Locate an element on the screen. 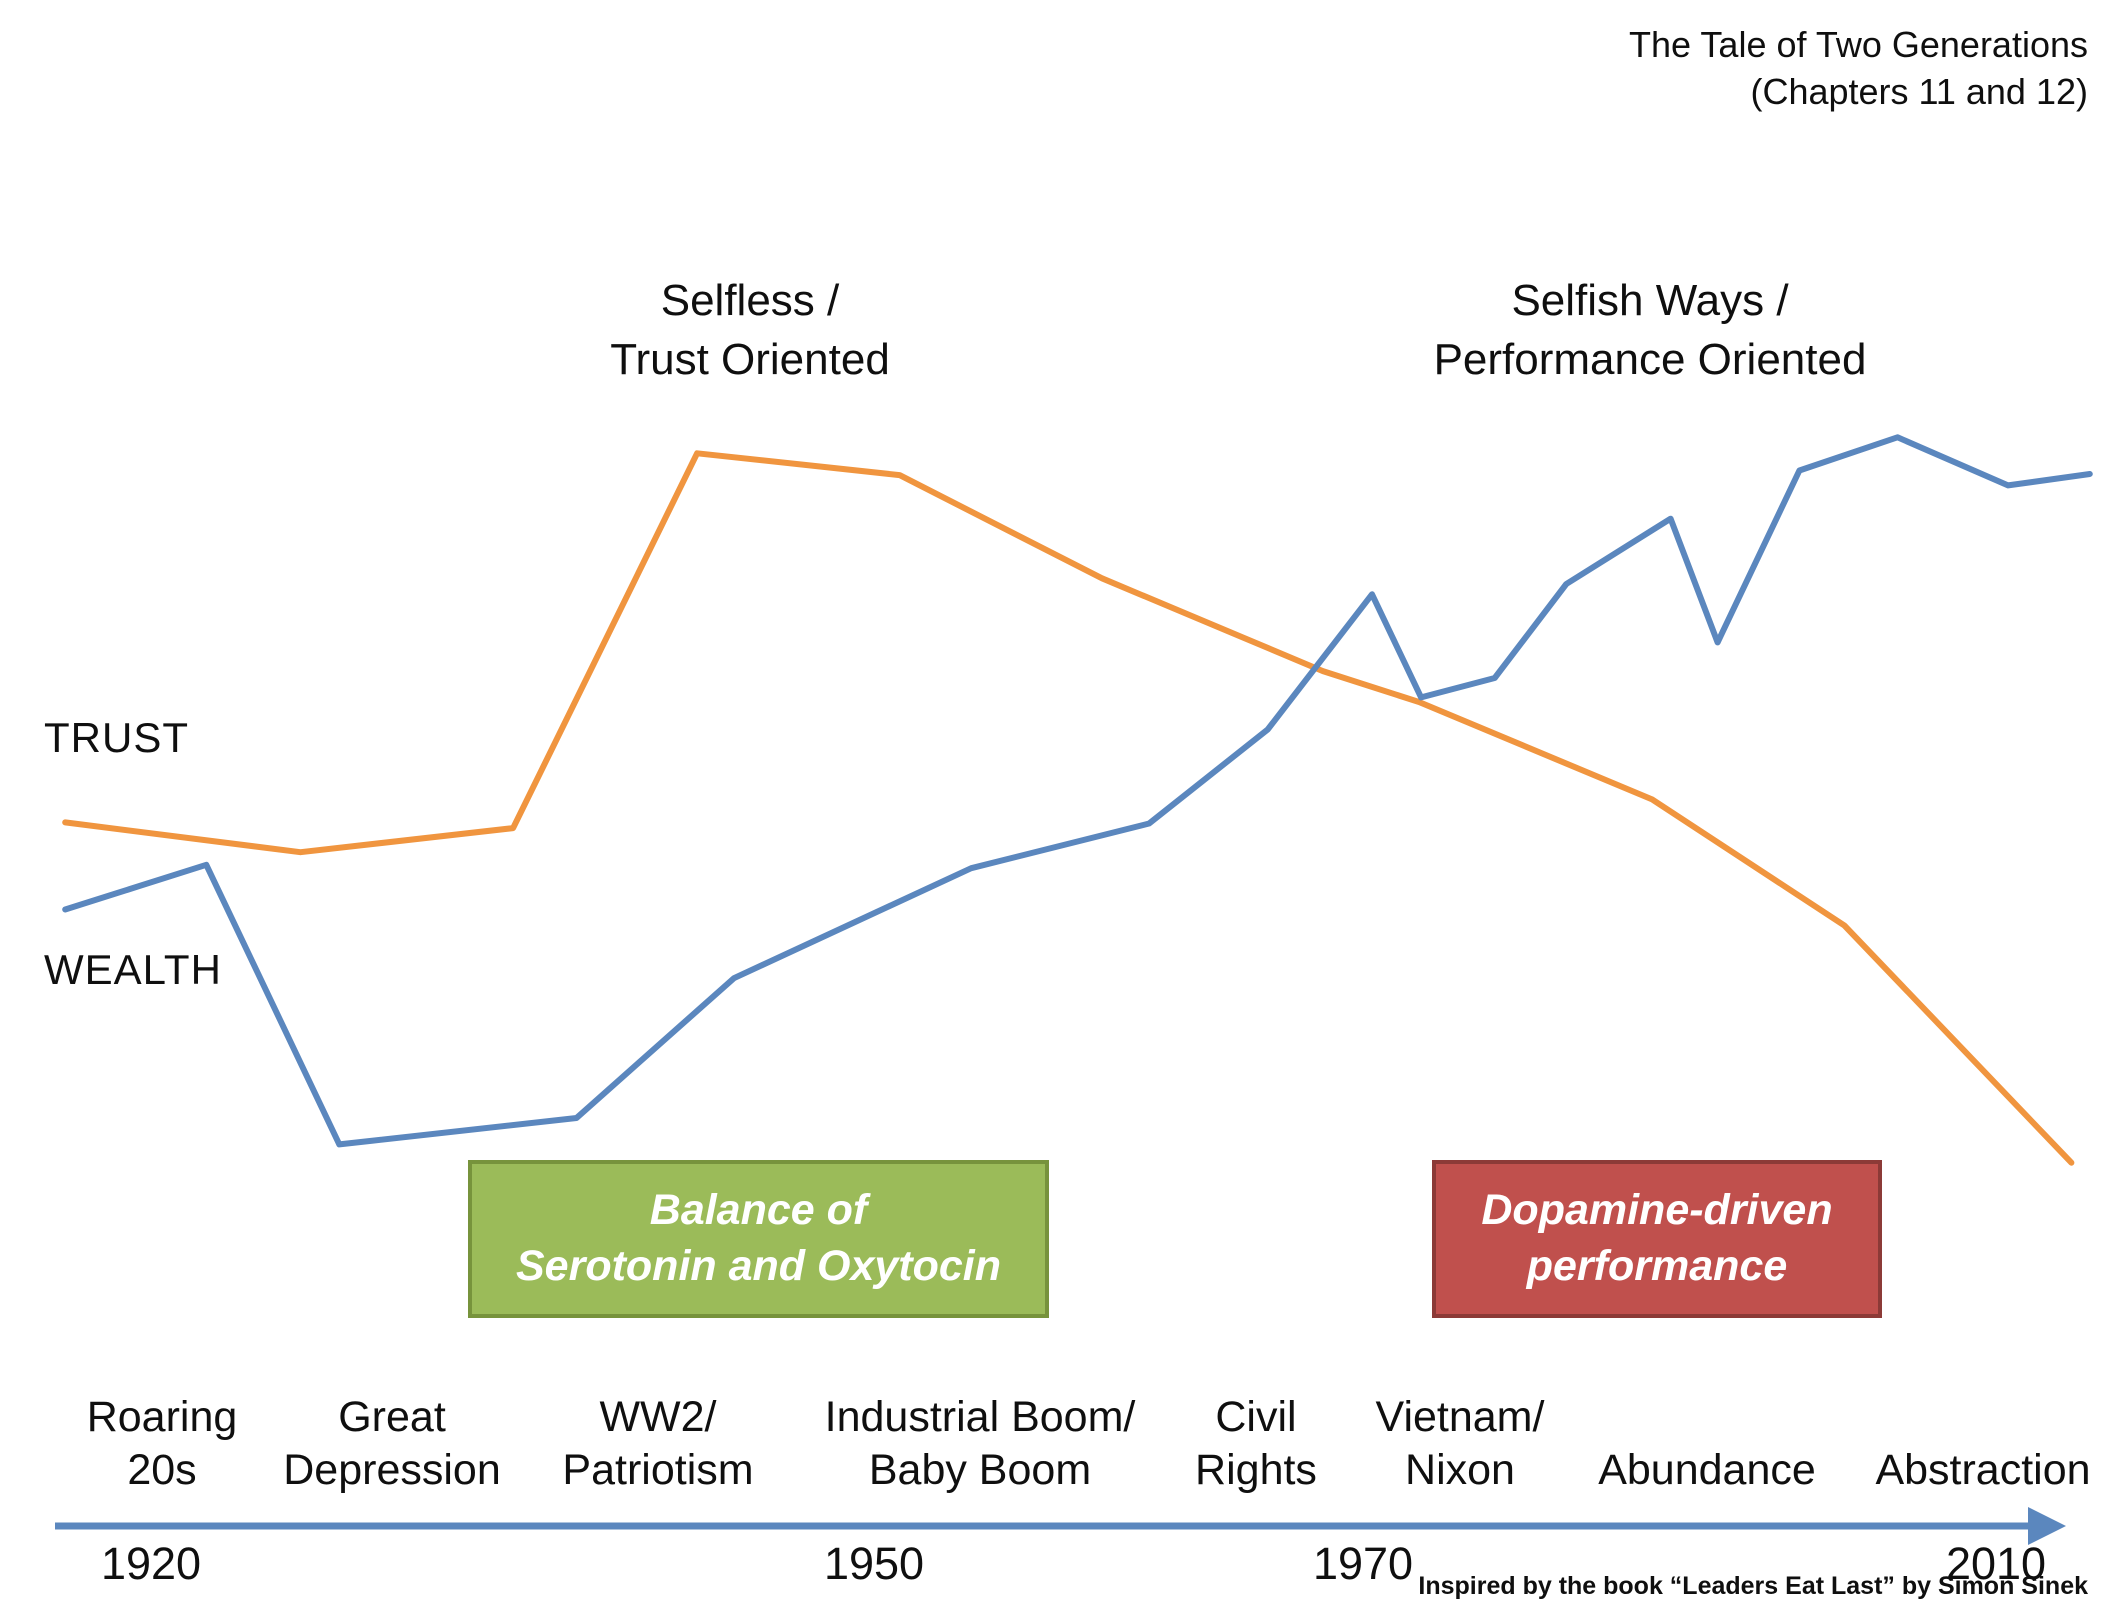 This screenshot has height=1600, width=2128. dopamine-callout: Dopamine-driven performance is located at coordinates (1657, 1239).